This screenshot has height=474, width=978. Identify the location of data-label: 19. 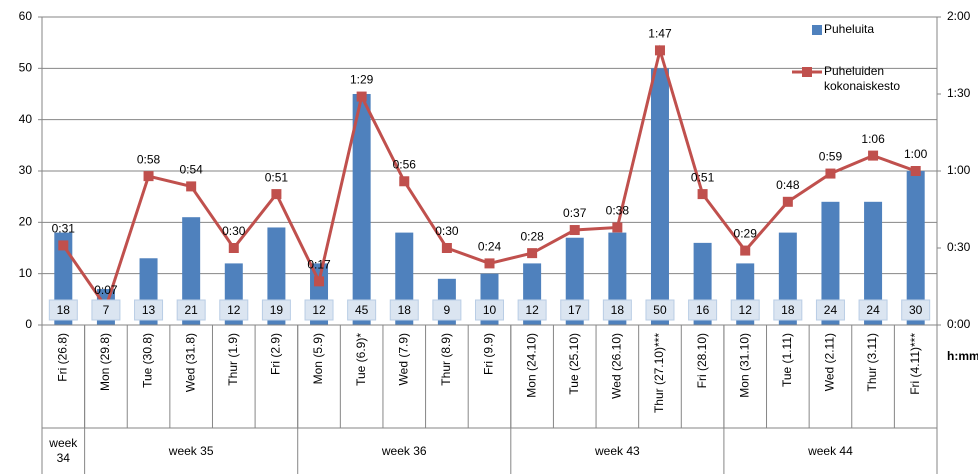
(277, 310).